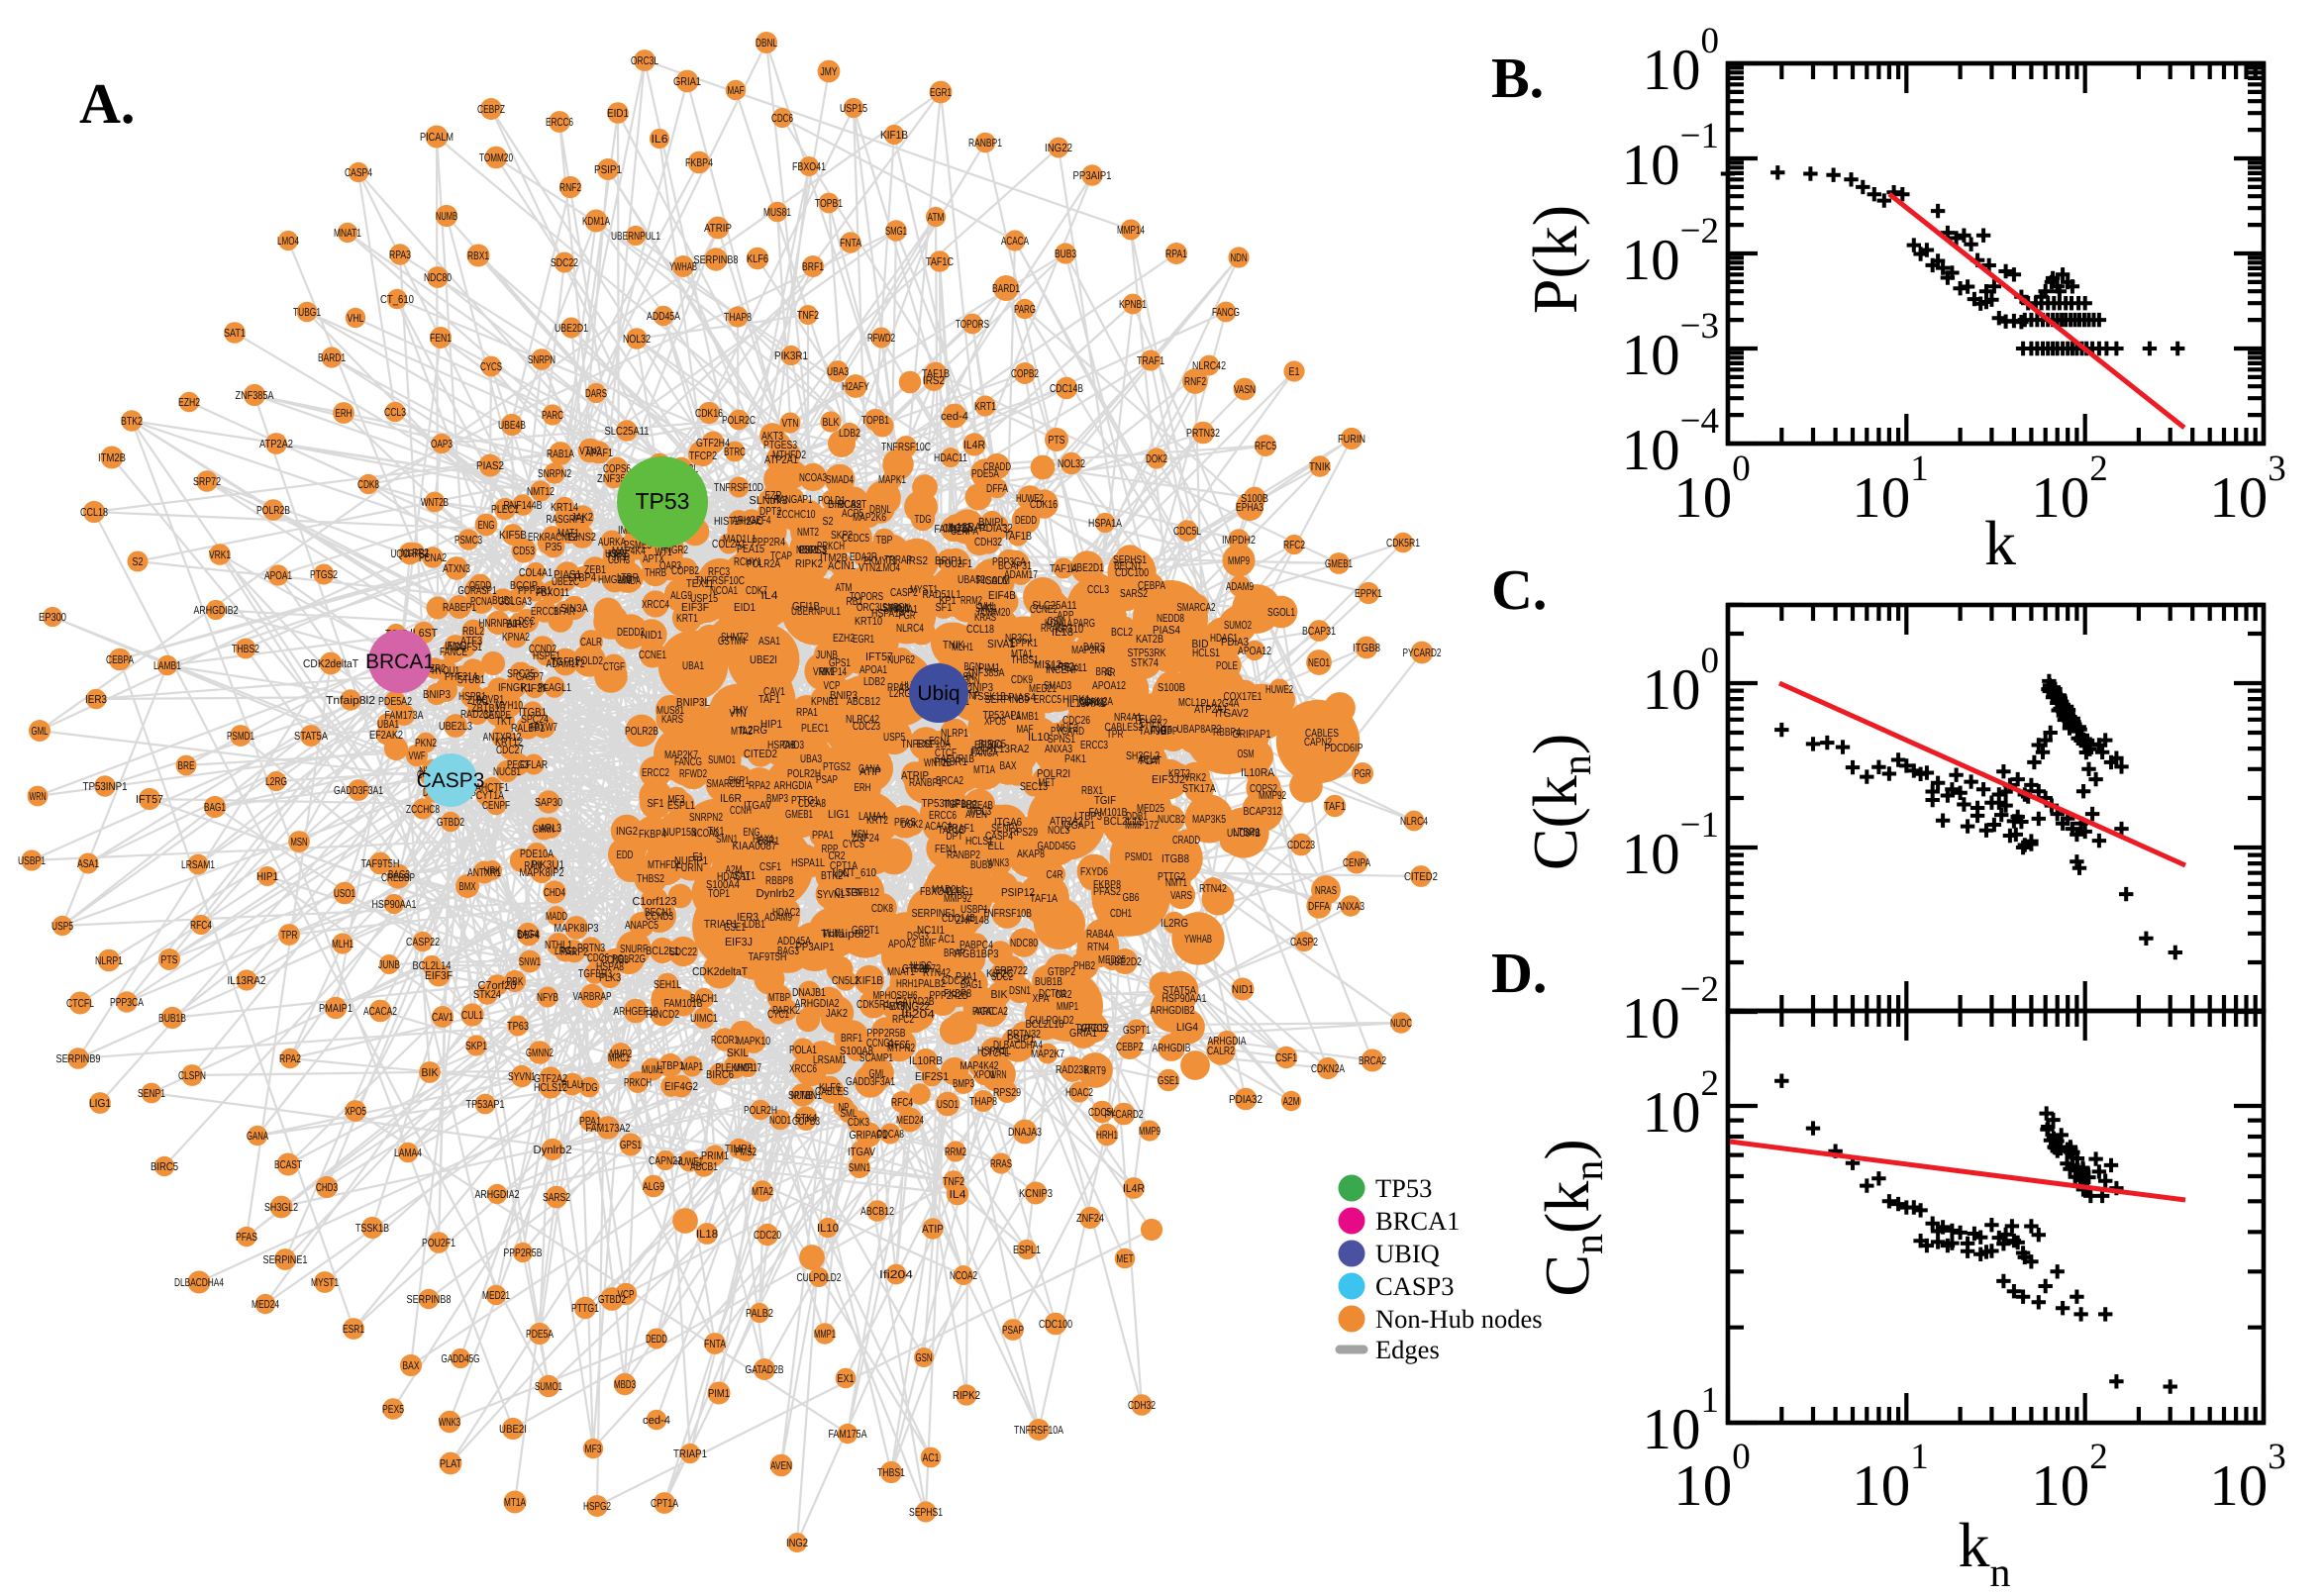 This screenshot has height=1596, width=2323. What do you see at coordinates (1110, 673) in the screenshot?
I see `svg-text: AR` at bounding box center [1110, 673].